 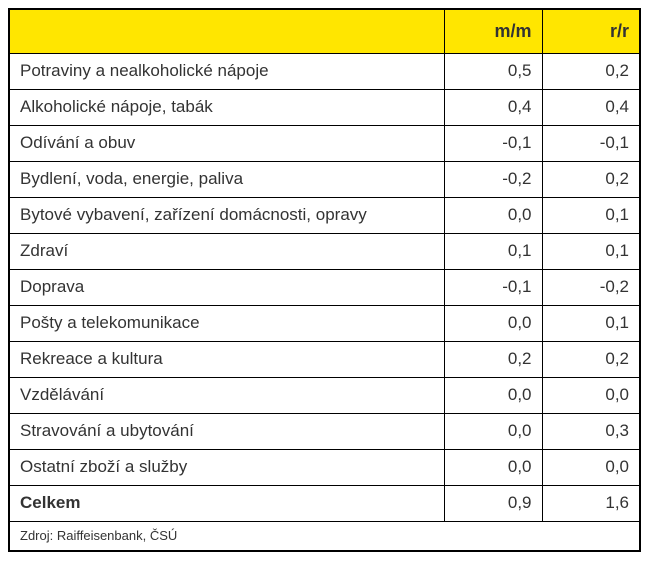 I want to click on row-category-label: Celkem, so click(x=226, y=503).